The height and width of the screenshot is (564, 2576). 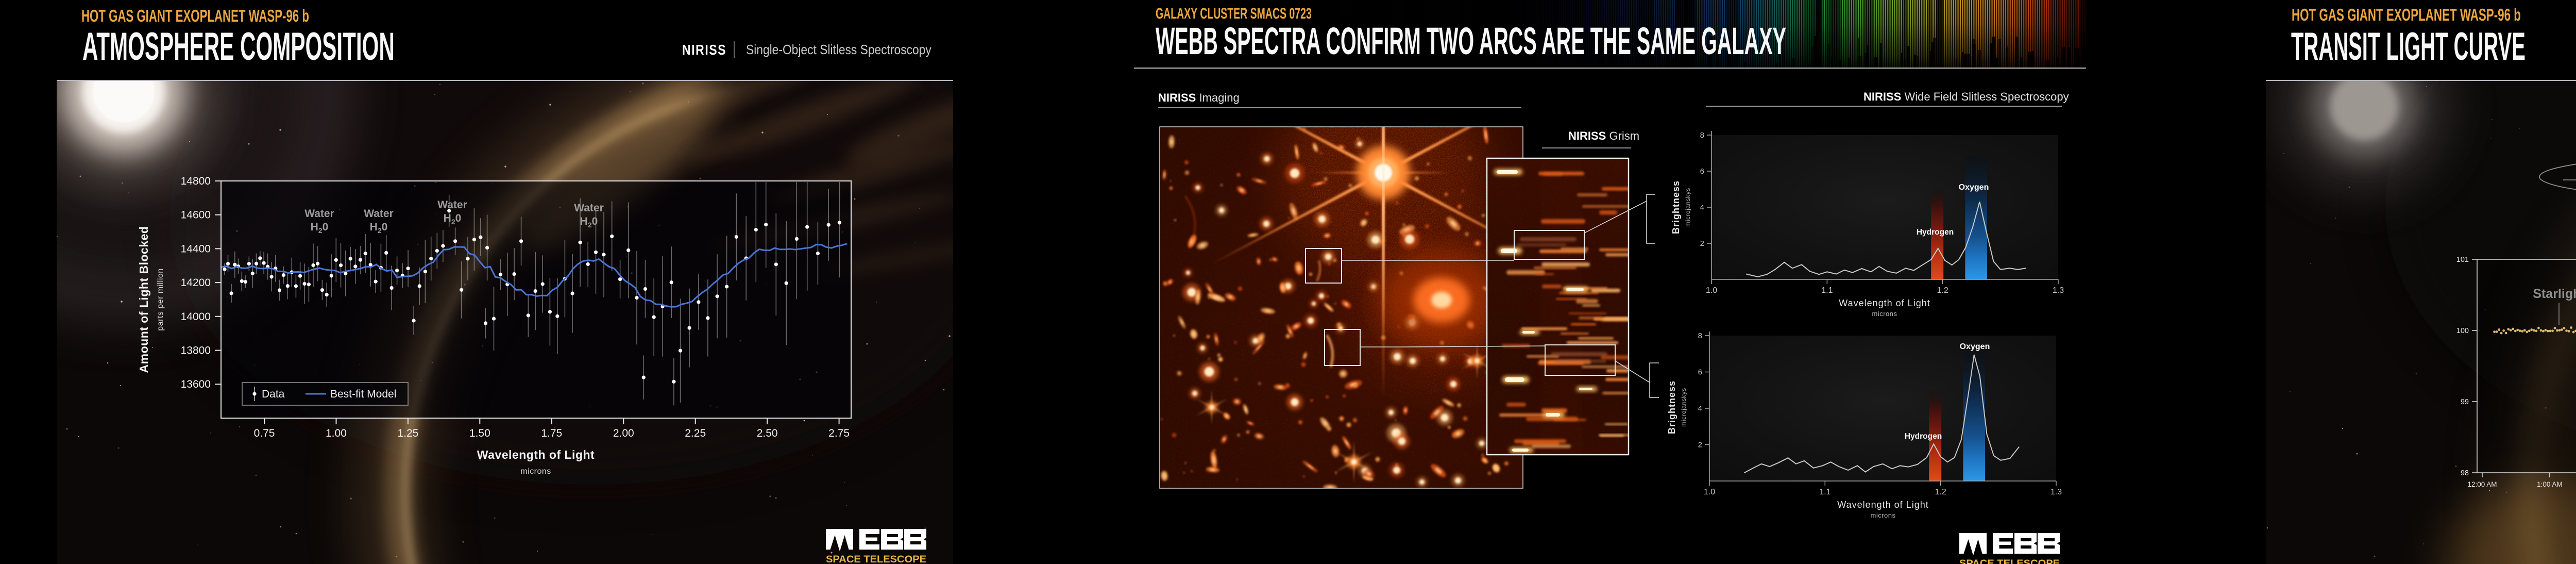 What do you see at coordinates (839, 433) in the screenshot?
I see `svg-text: 2.75` at bounding box center [839, 433].